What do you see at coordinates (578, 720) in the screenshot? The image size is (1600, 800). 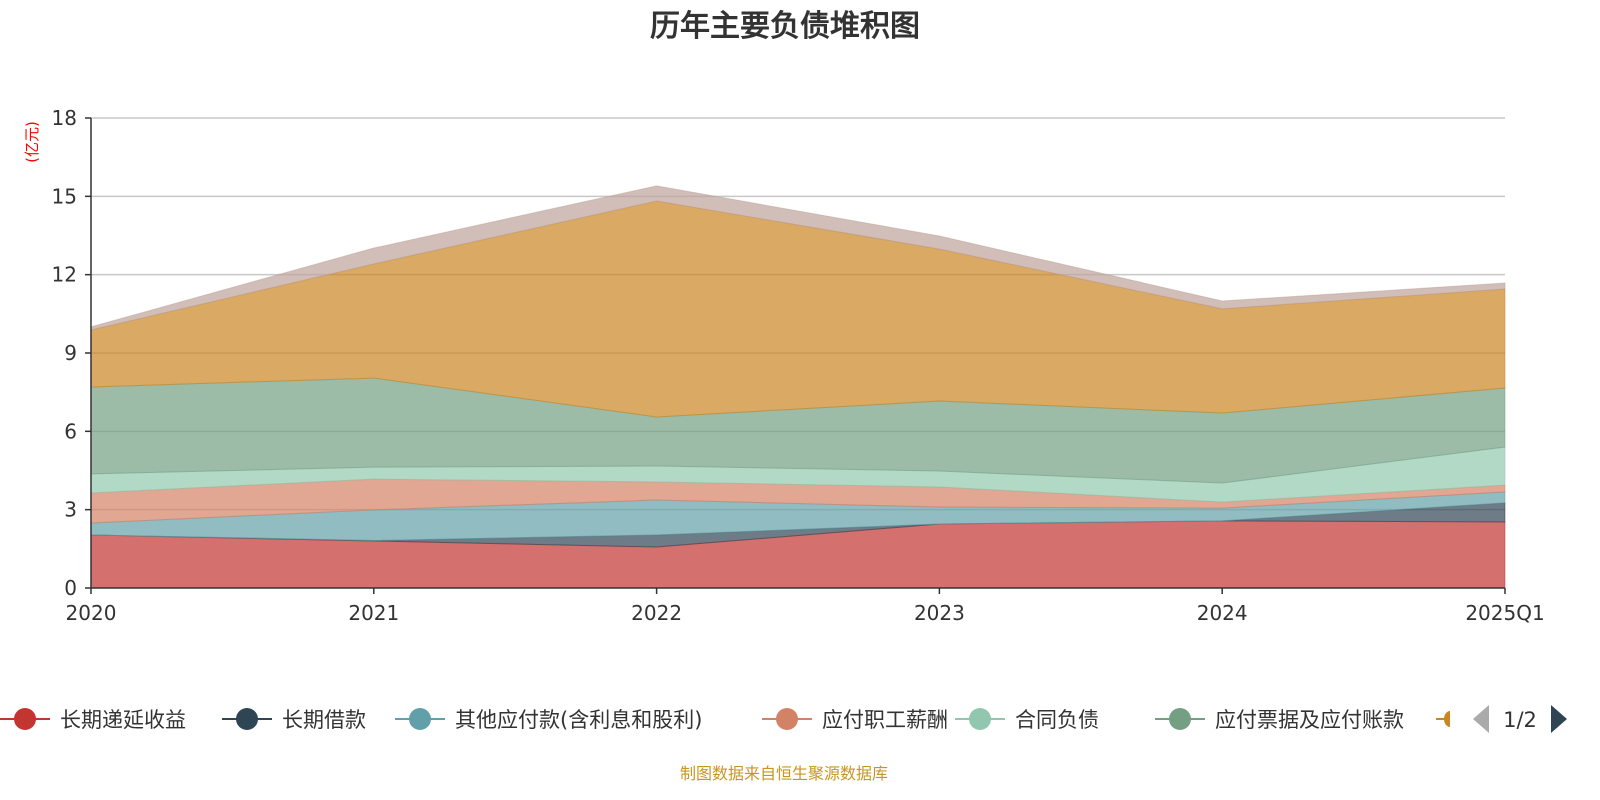 I see `legend-label: 其他应付款(含利息和股利)` at bounding box center [578, 720].